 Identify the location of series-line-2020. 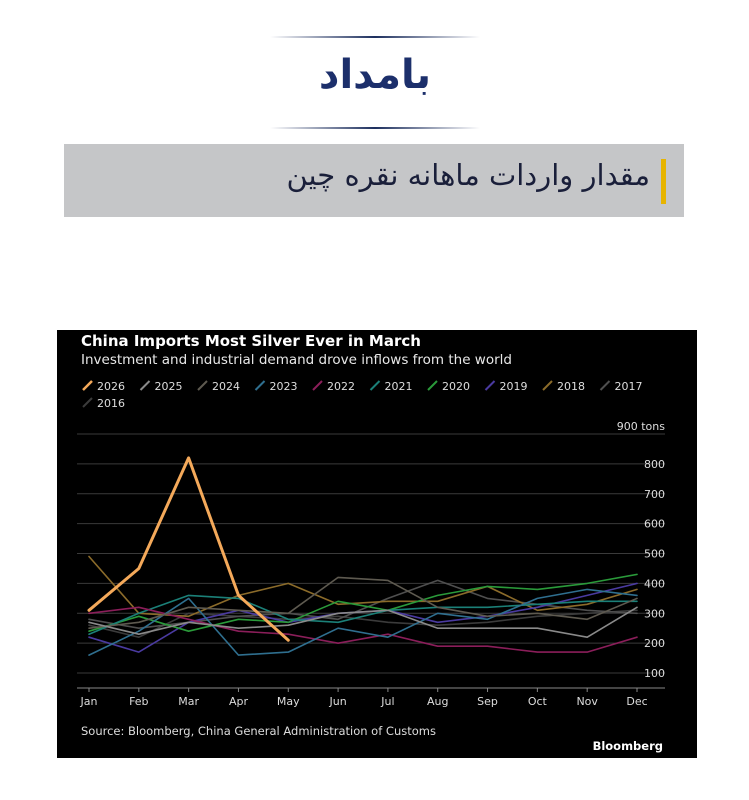
(363, 603).